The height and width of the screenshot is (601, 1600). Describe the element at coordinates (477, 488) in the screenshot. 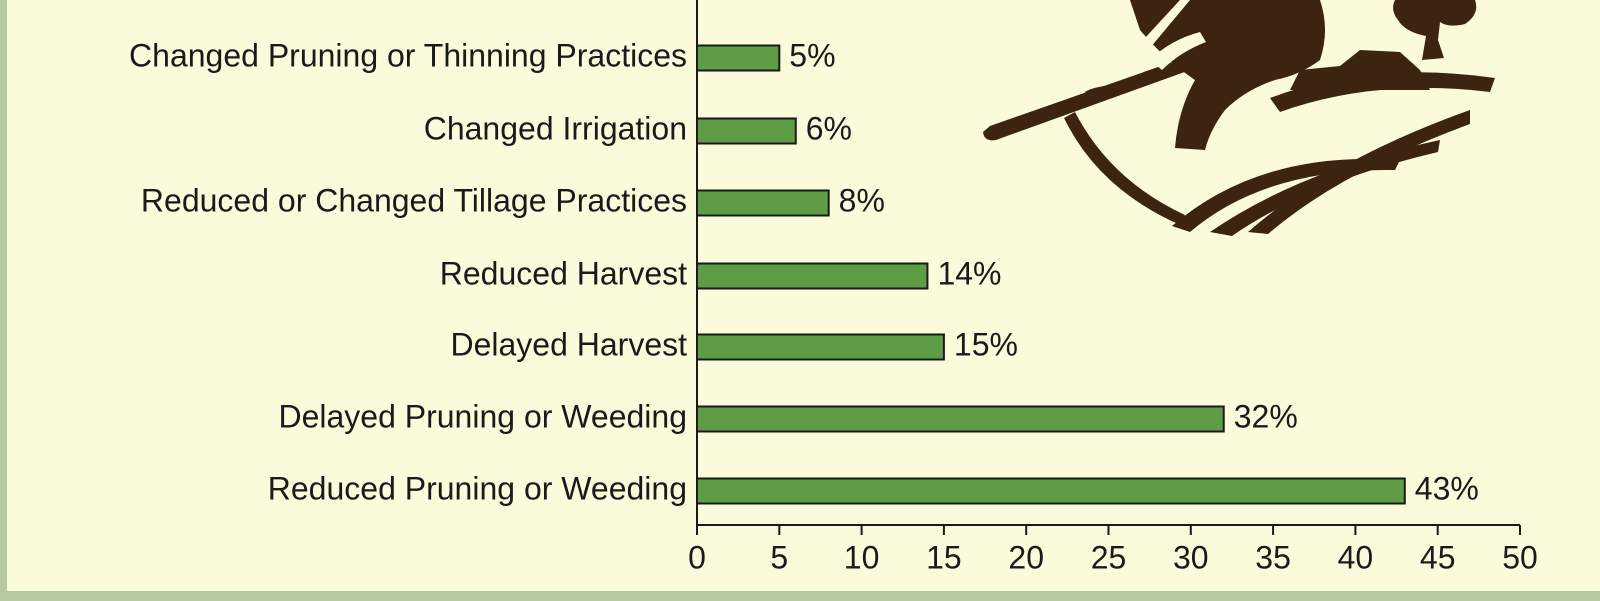

I see `category-label: Reduced Pruning or Weeding` at that location.